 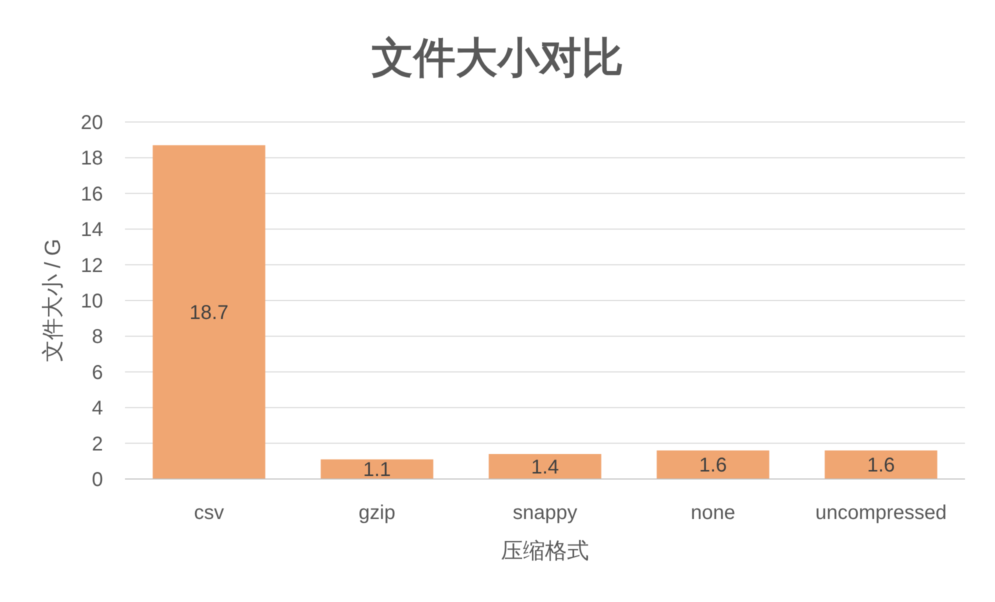 I want to click on x-tick-label: gzip, so click(x=377, y=513).